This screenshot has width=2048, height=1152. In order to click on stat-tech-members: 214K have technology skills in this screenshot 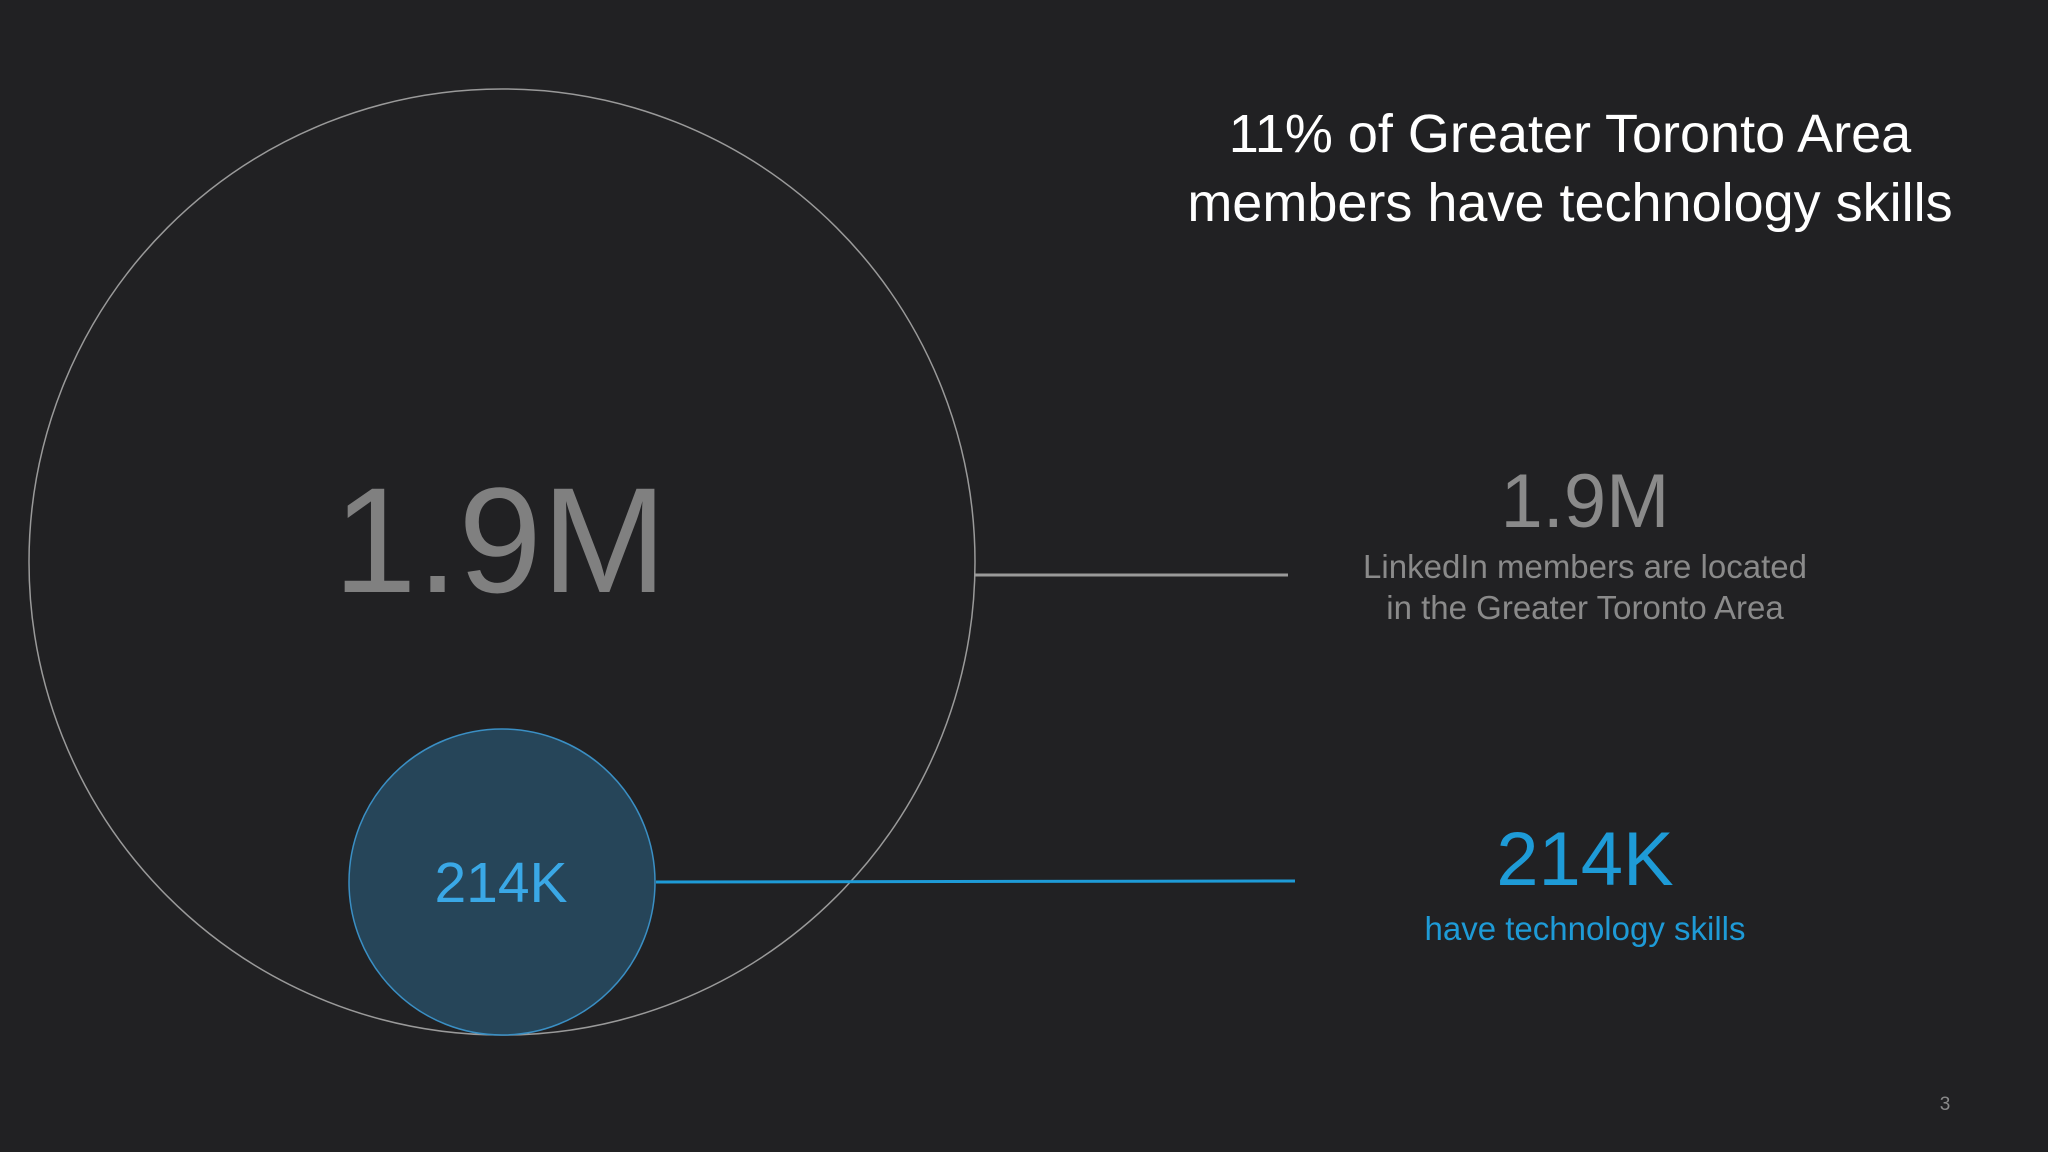, I will do `click(1585, 882)`.